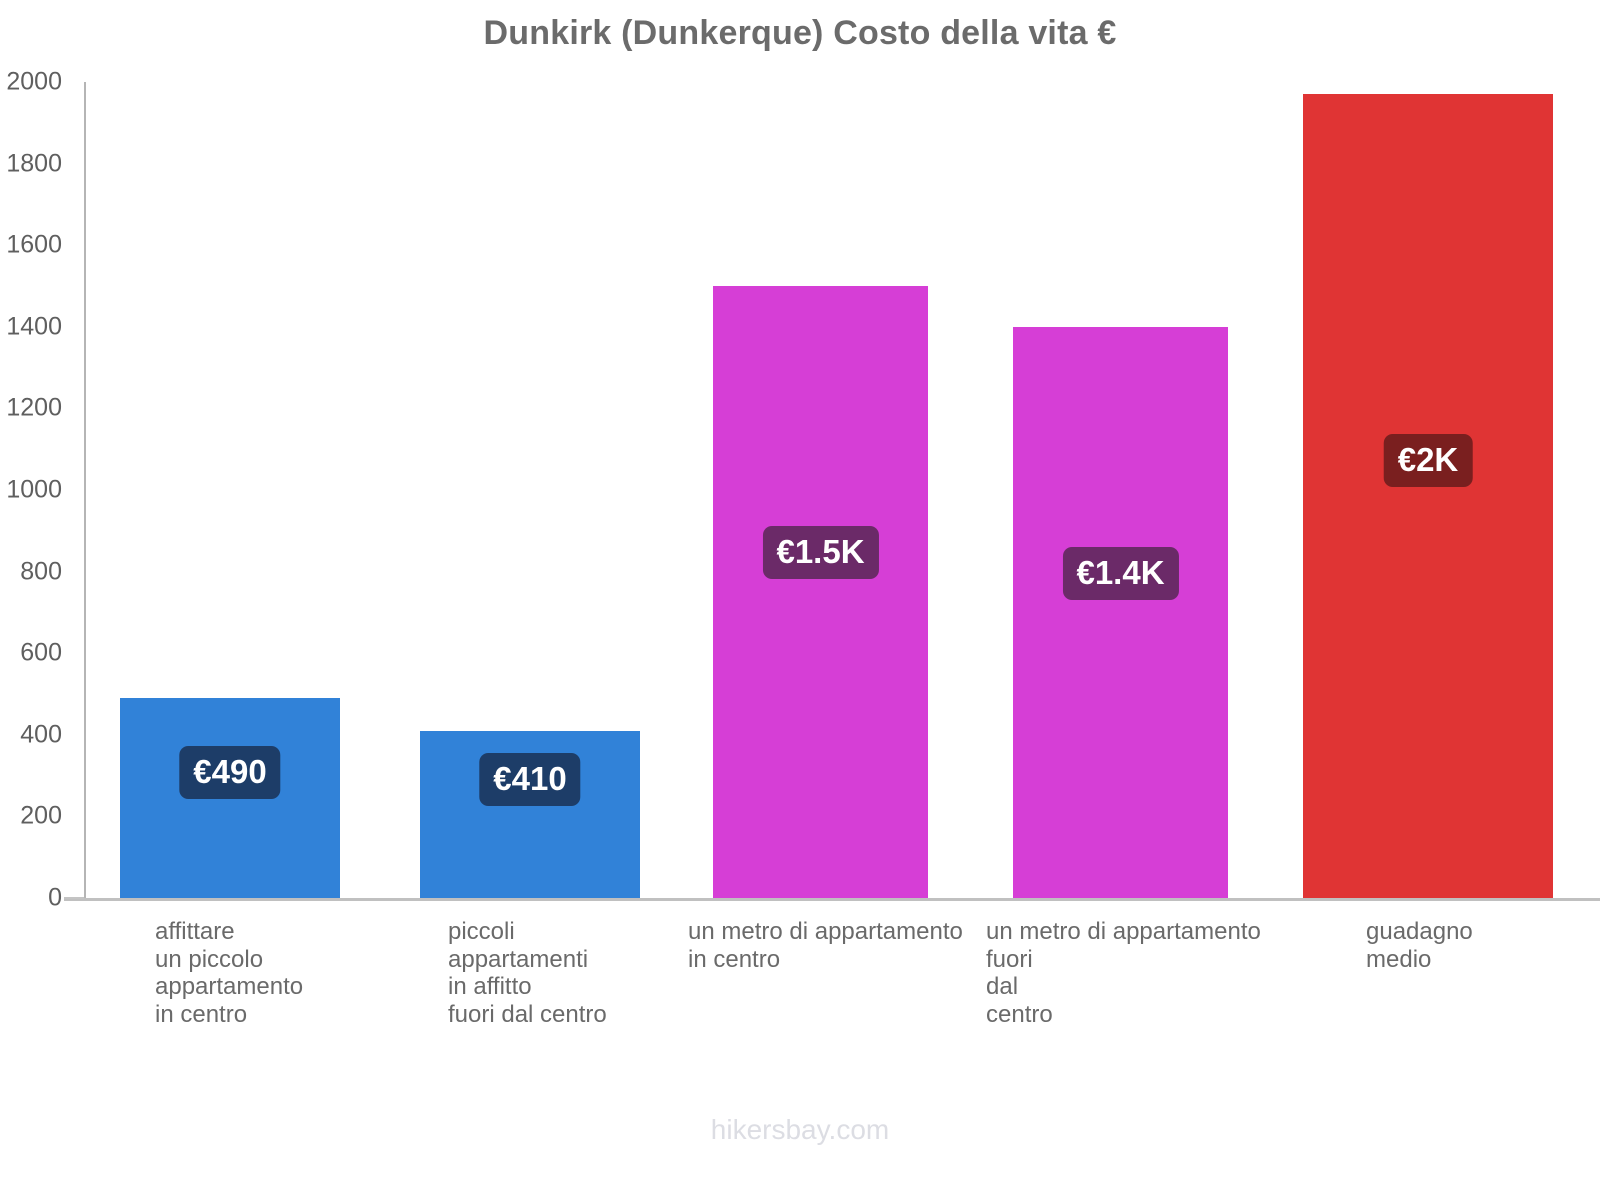  I want to click on bar-value-label: €1.4K, so click(1120, 573).